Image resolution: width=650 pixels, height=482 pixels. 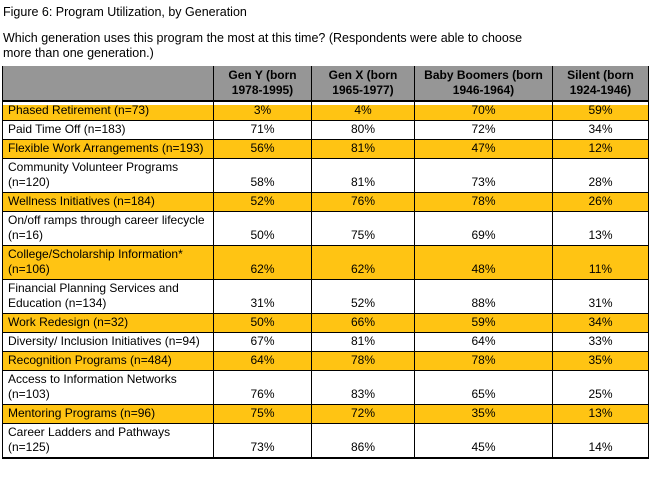 I want to click on row-label-cell: Paid Time Off (n=183), so click(x=108, y=130).